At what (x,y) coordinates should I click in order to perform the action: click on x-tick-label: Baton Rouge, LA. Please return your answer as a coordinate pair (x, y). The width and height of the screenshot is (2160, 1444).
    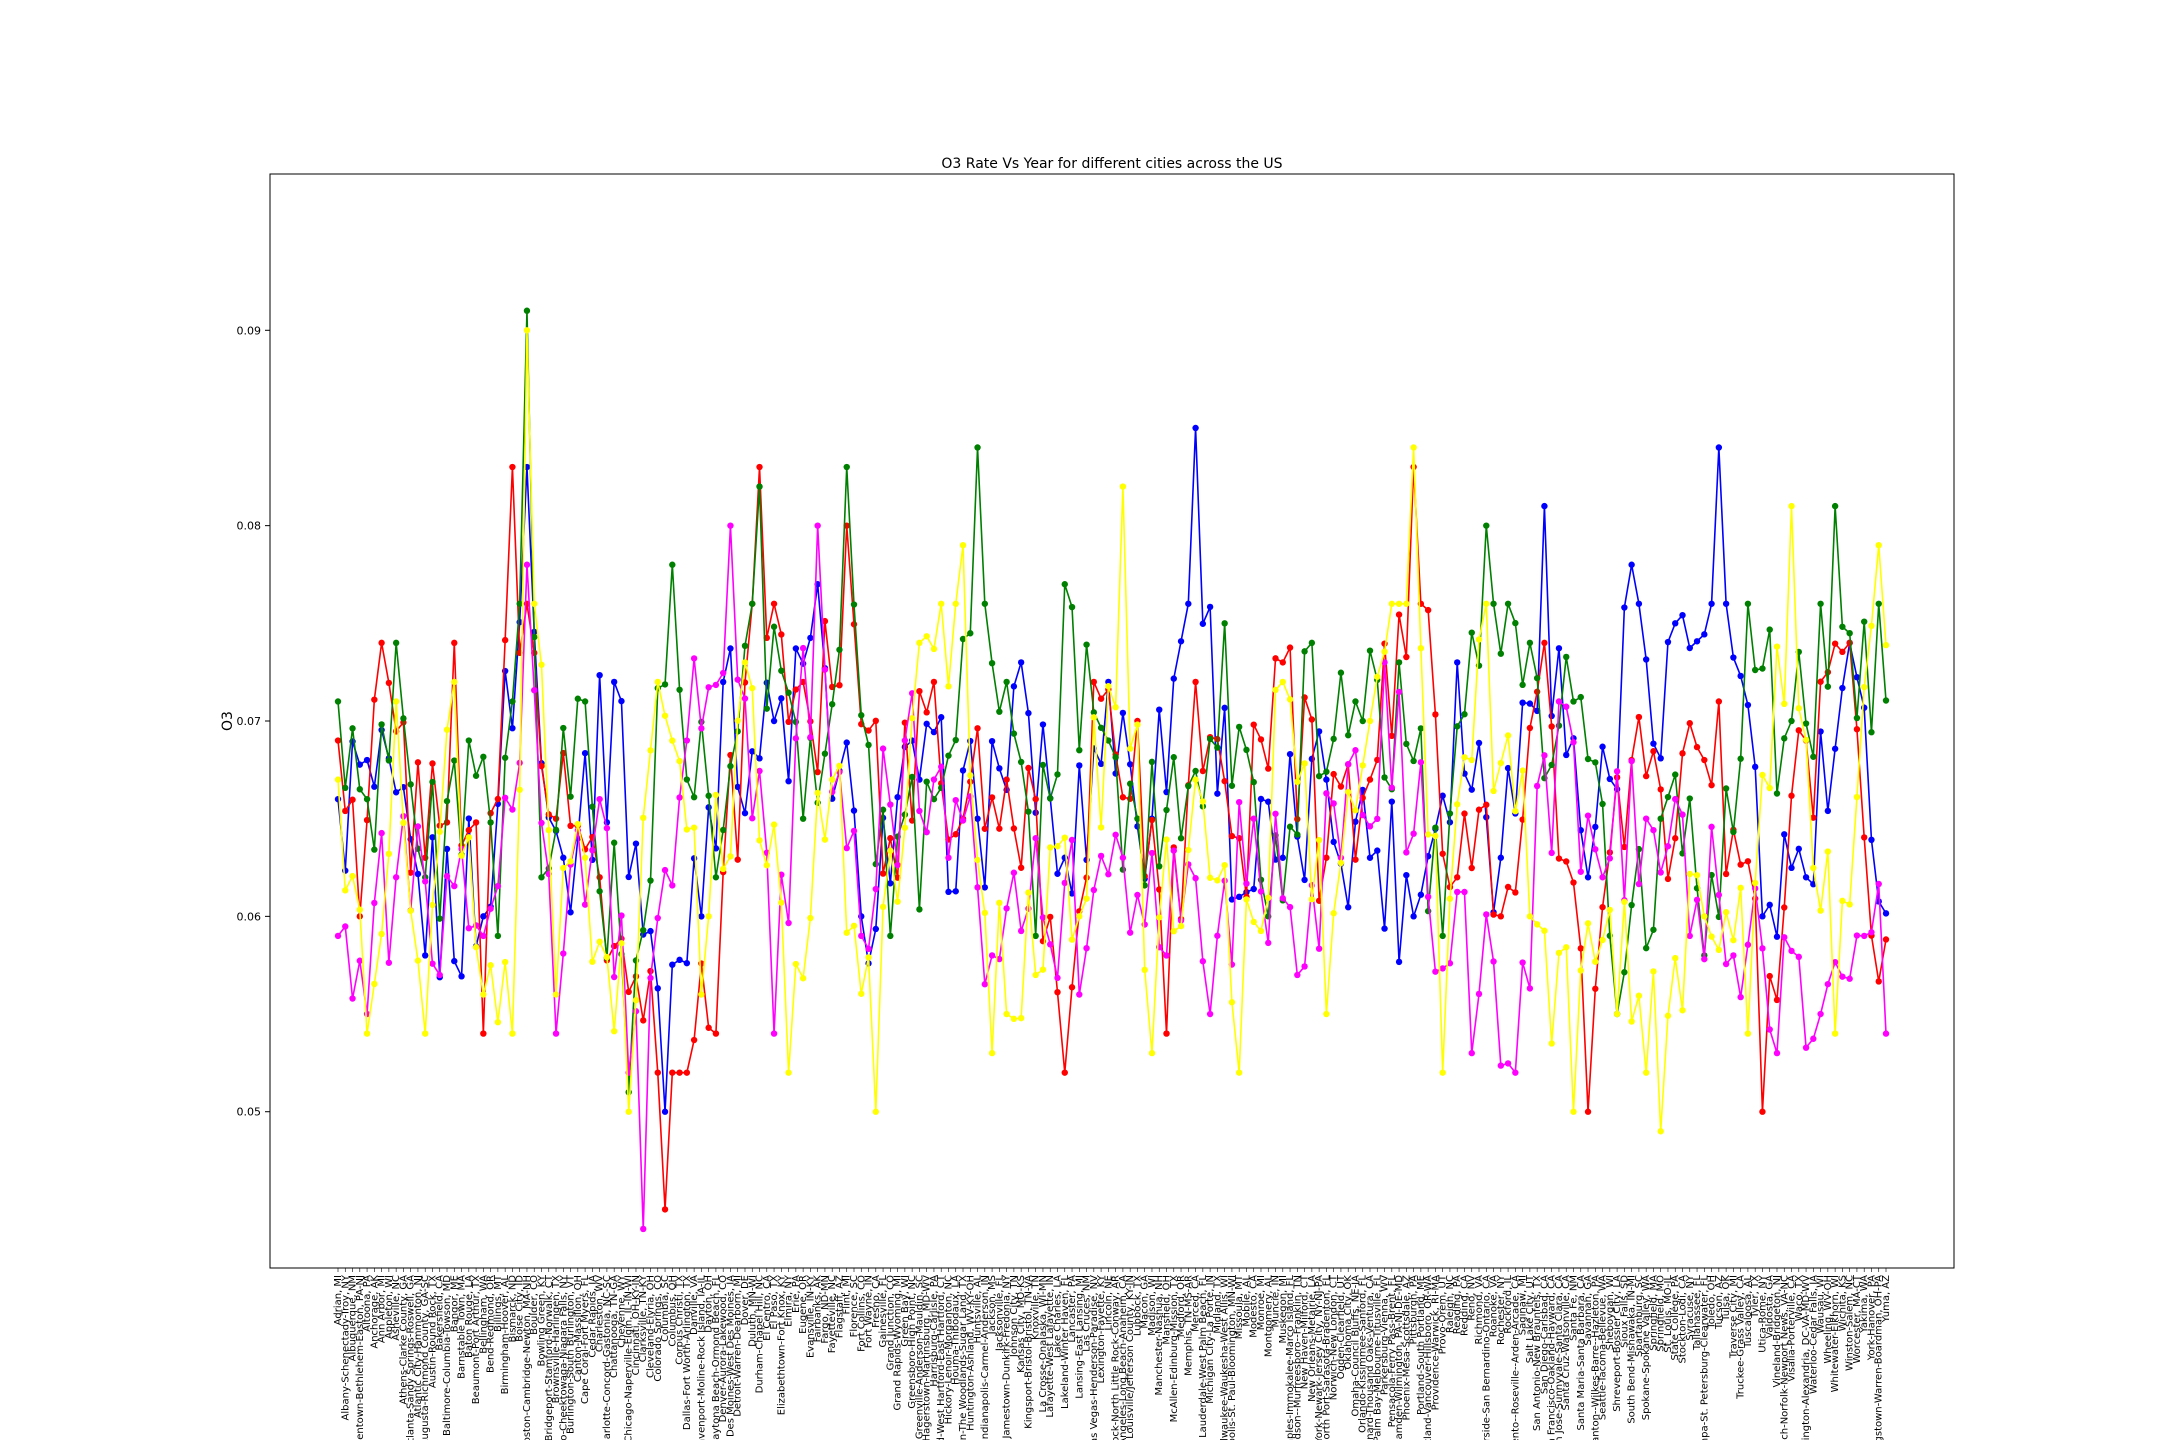
    Looking at the image, I should click on (469, 1316).